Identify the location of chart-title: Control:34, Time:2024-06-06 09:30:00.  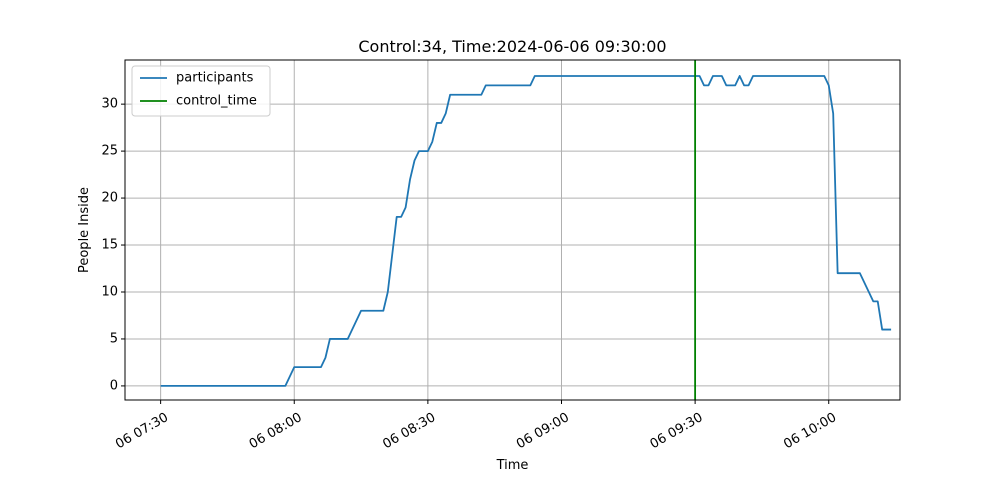
(512, 46).